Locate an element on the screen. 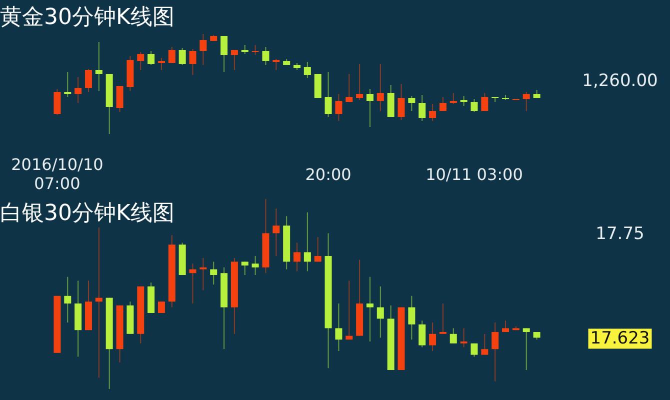  text: 1,260.00 is located at coordinates (620, 81).